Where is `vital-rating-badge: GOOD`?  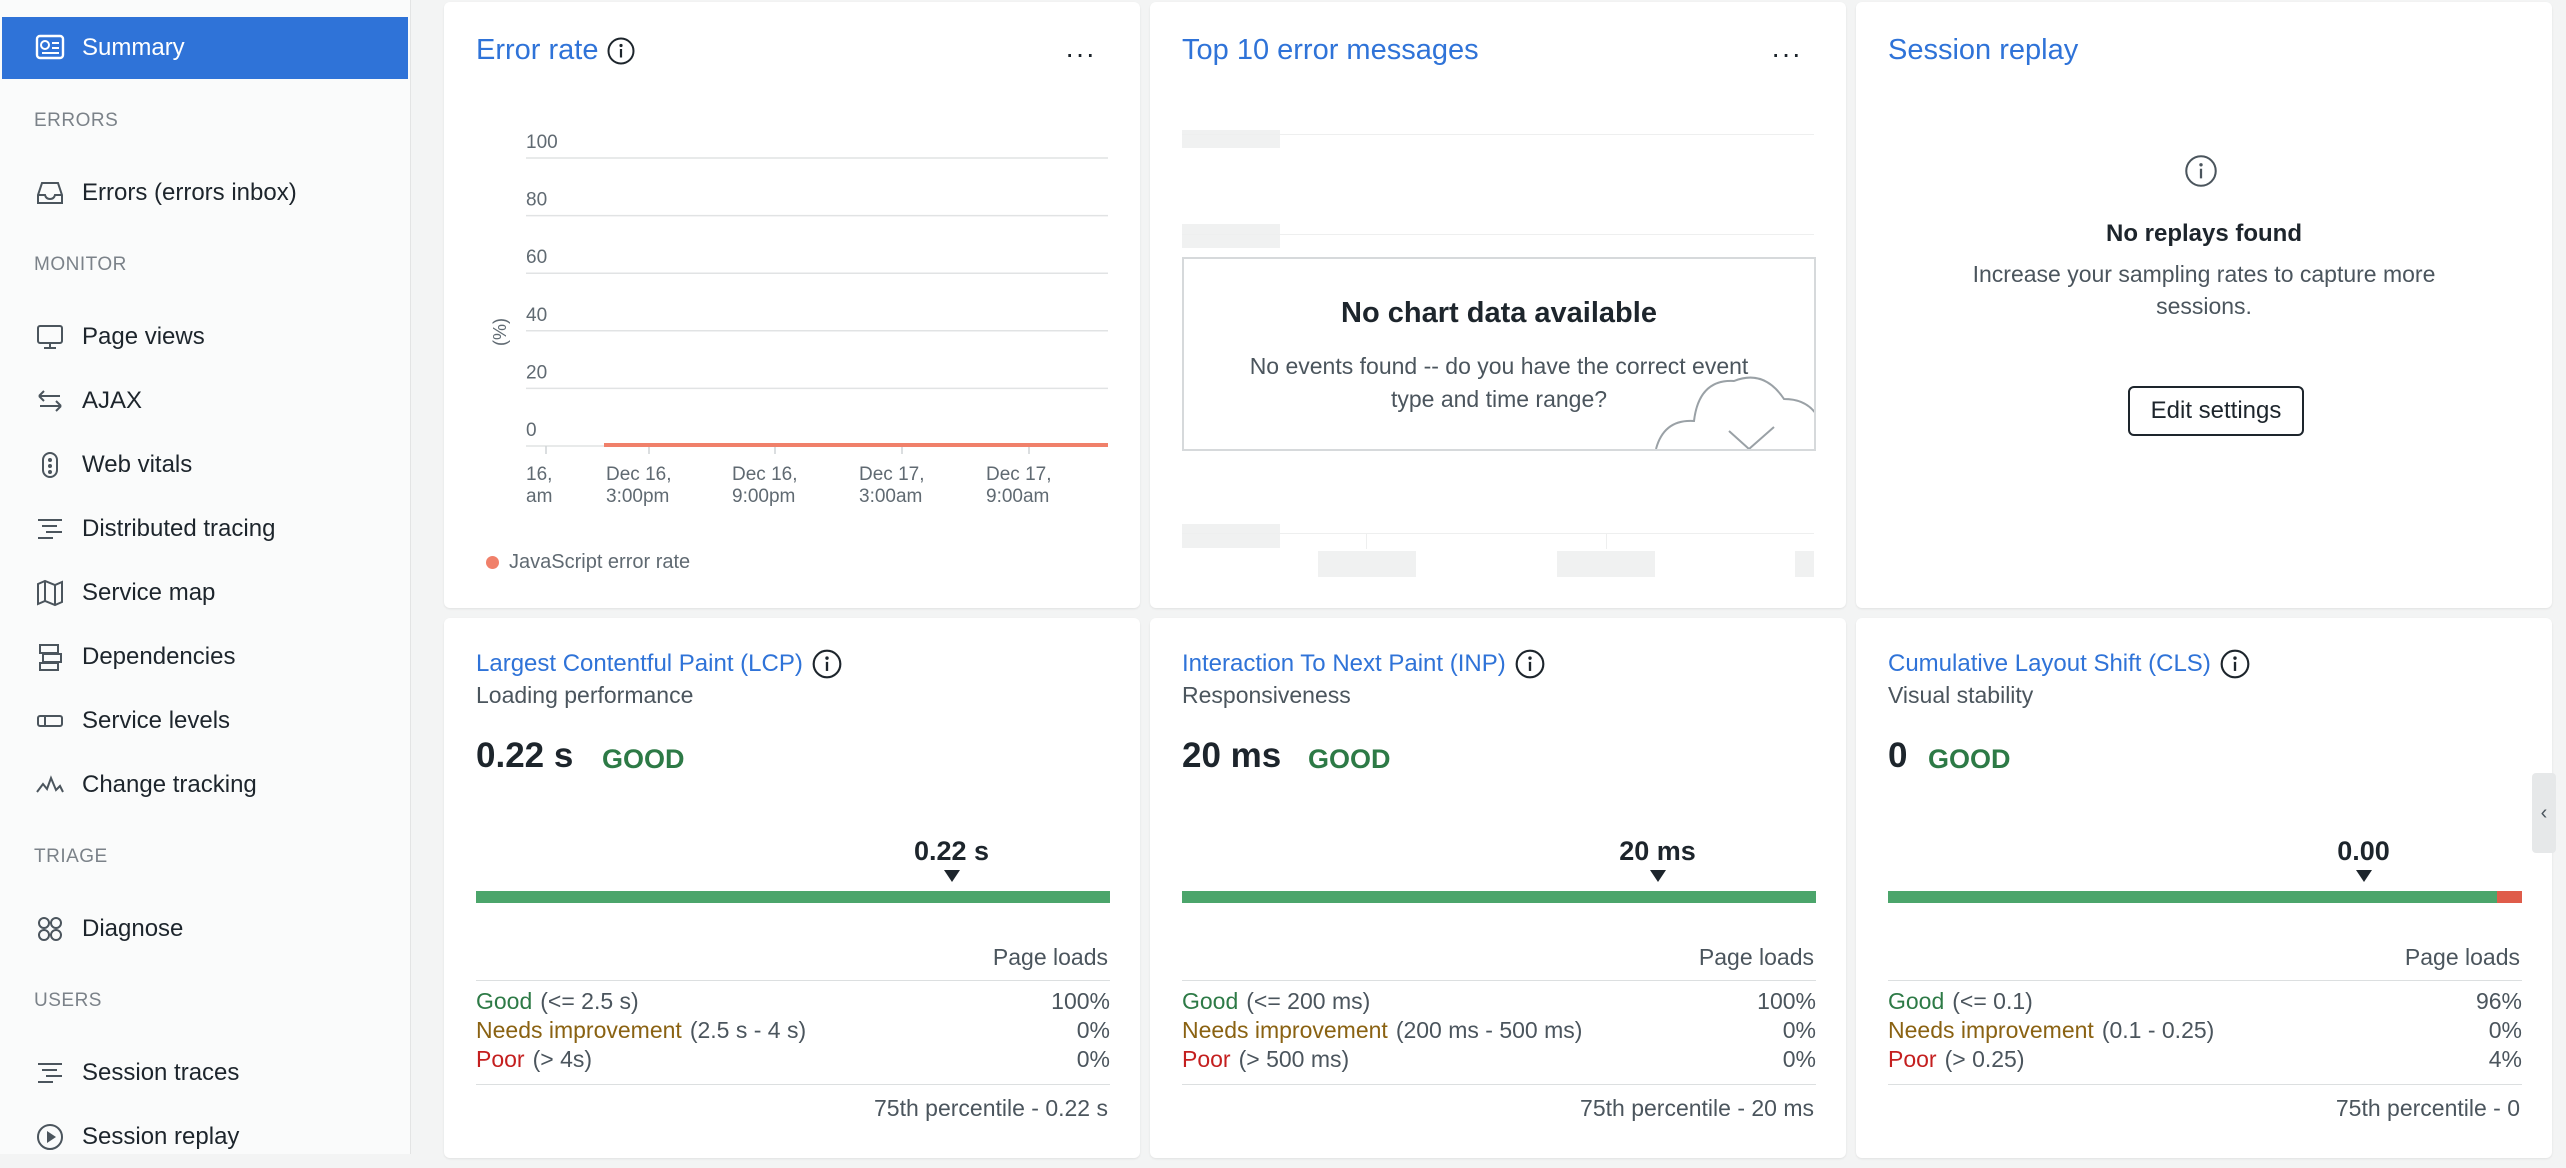
vital-rating-badge: GOOD is located at coordinates (1349, 759).